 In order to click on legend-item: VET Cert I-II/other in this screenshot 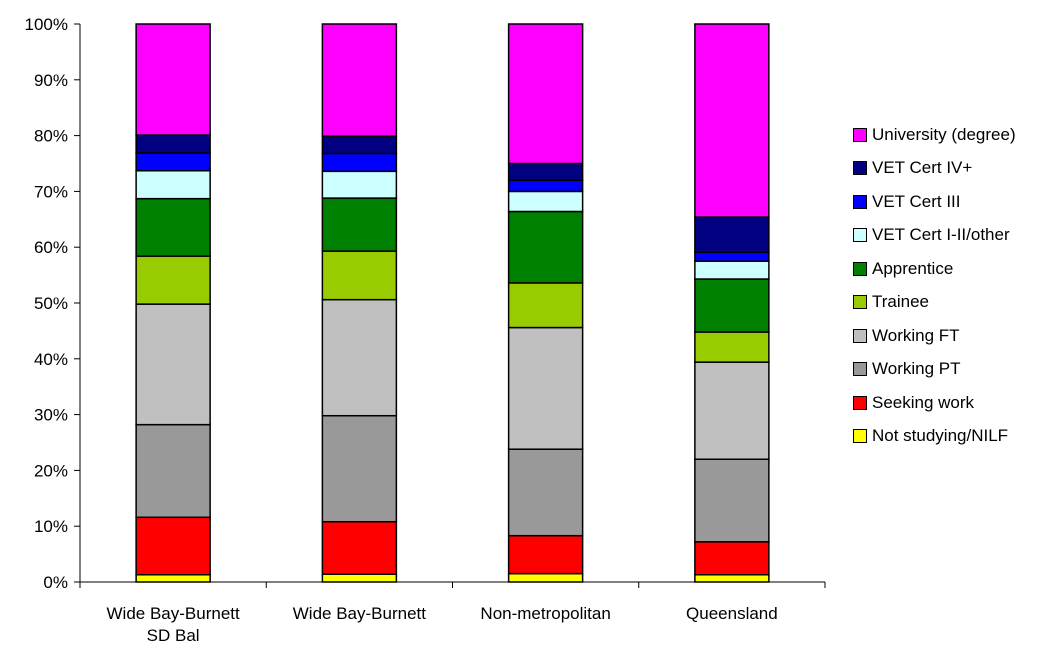, I will do `click(953, 236)`.